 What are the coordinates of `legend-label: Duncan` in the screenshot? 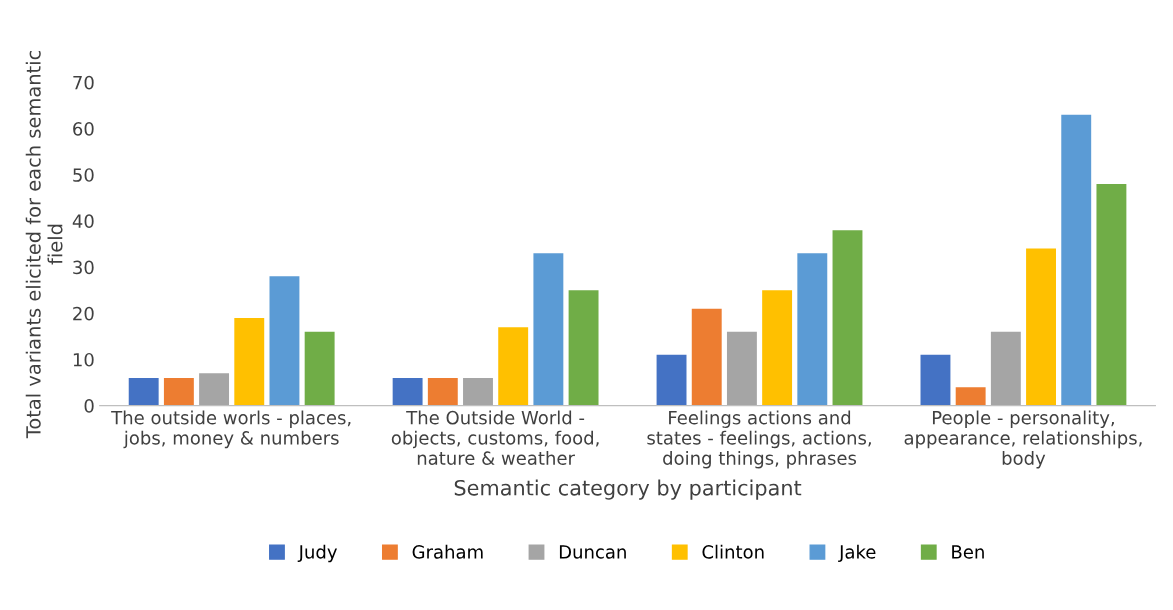 It's located at (592, 552).